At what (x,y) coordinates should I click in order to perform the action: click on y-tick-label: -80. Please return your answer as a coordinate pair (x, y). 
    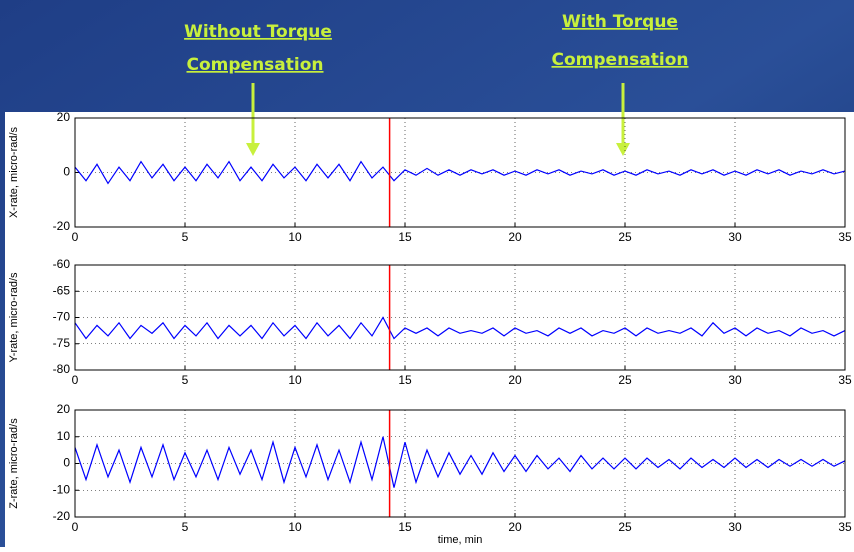
    Looking at the image, I should click on (62, 369).